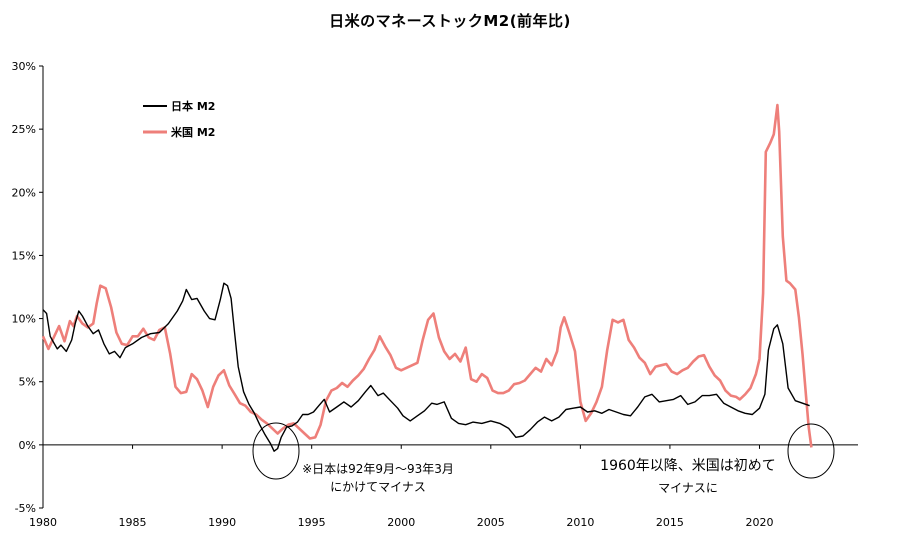 This screenshot has height=549, width=900. I want to click on x-axis-ticks: 1980 1985 1990 1995 2000 2005 2010 2015 2020, so click(401, 486).